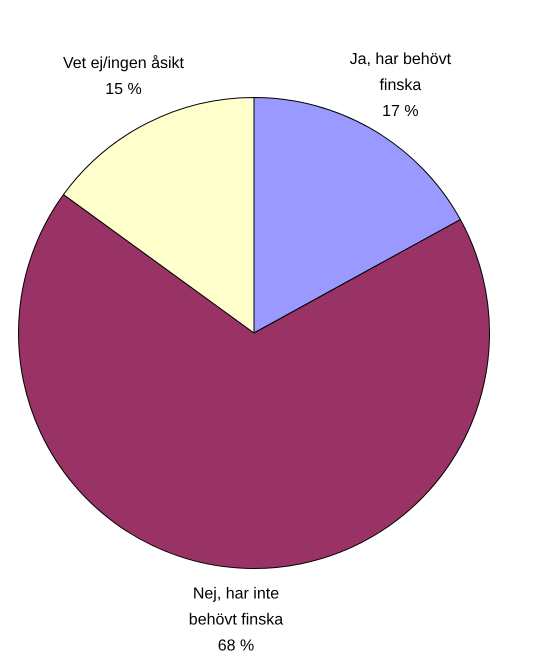 The image size is (536, 670). Describe the element at coordinates (400, 111) in the screenshot. I see `data-label: 17 %` at that location.